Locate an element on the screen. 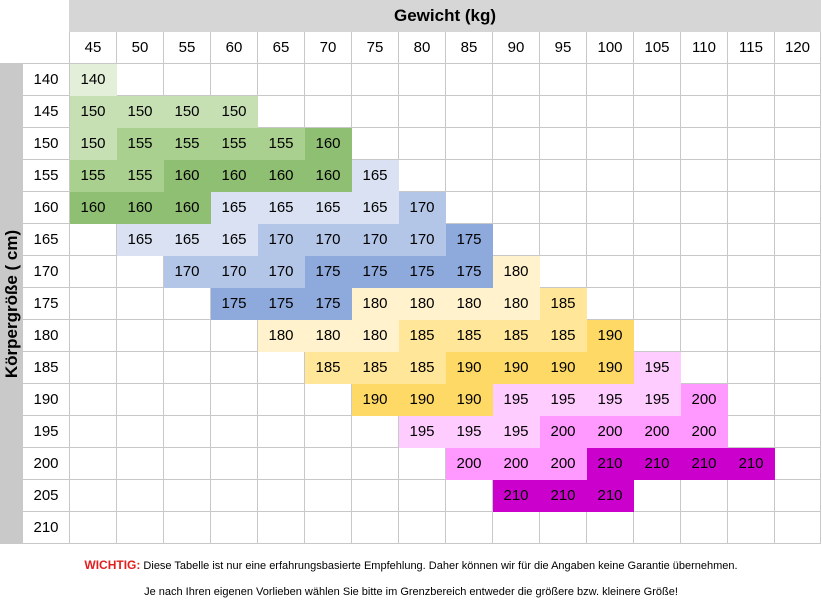  height-header-cell: 185 is located at coordinates (46, 367).